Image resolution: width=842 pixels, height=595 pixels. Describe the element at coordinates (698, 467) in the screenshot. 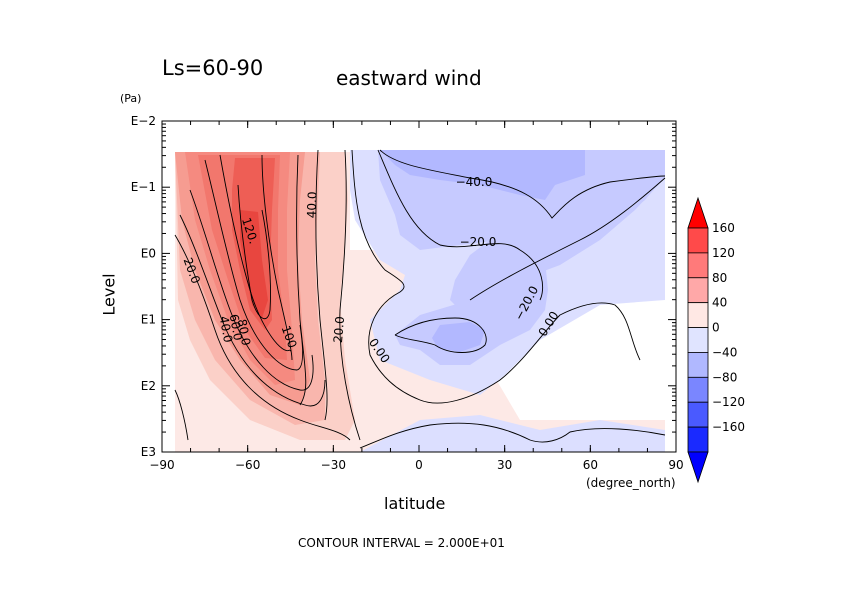

I see `colorbar-bottom-arrow` at that location.